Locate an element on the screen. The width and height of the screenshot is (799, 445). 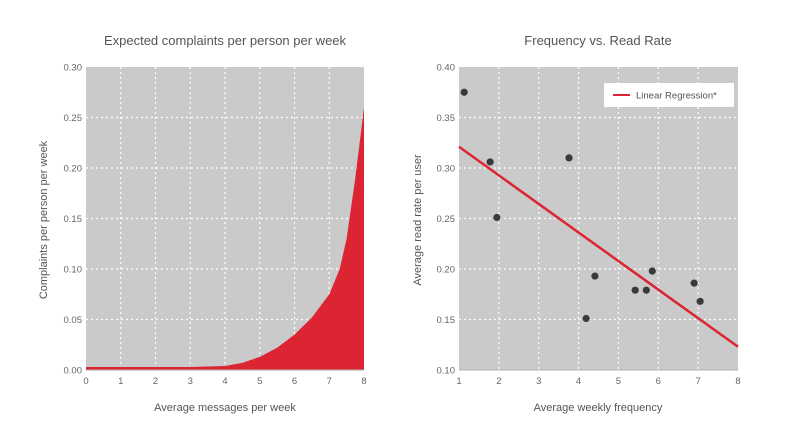
legend: Linear Regression* is located at coordinates (669, 95).